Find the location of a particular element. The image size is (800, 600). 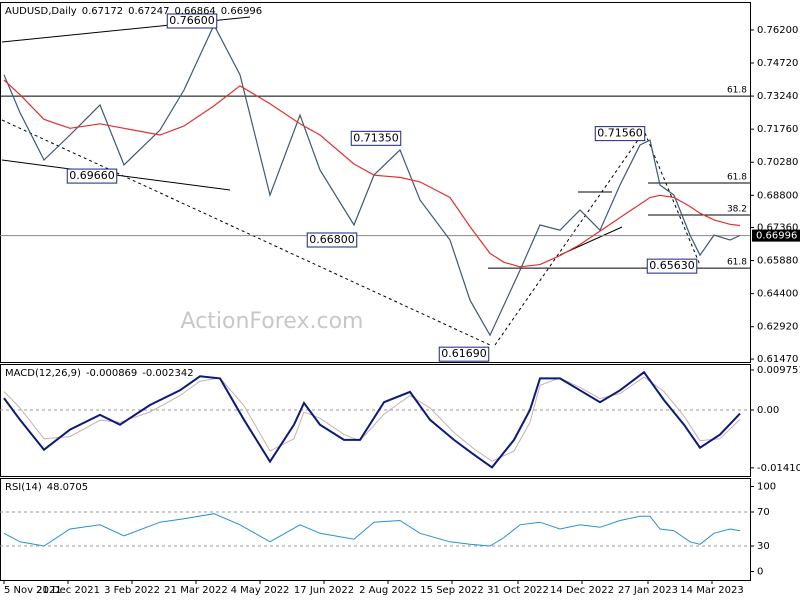

y-tick-label: 0.76200 is located at coordinates (777, 30).